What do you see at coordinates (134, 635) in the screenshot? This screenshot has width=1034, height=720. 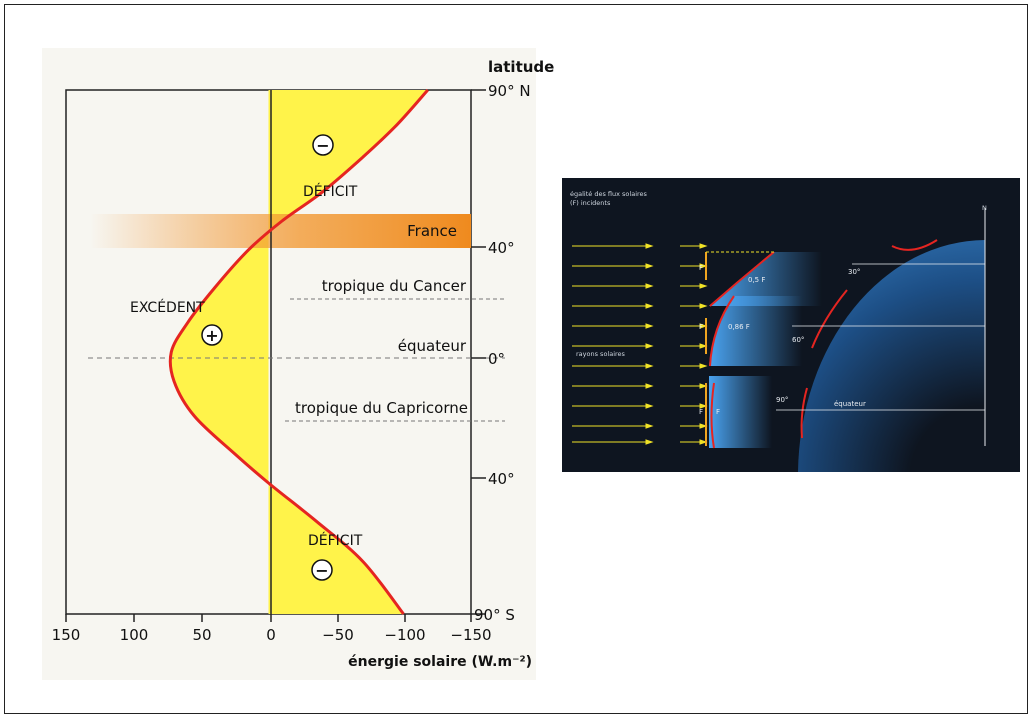 I see `x-tick-label: 100` at bounding box center [134, 635].